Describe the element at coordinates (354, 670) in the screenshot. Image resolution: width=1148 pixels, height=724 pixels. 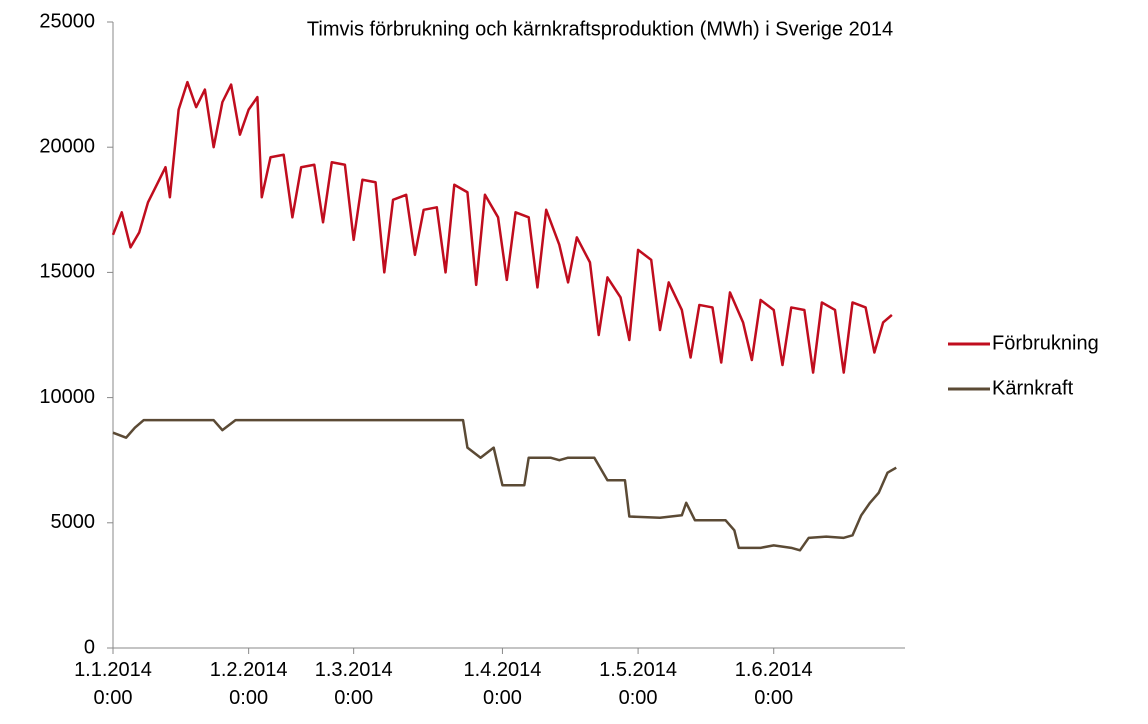
I see `x-tick-label-line: 1.3.2014` at that location.